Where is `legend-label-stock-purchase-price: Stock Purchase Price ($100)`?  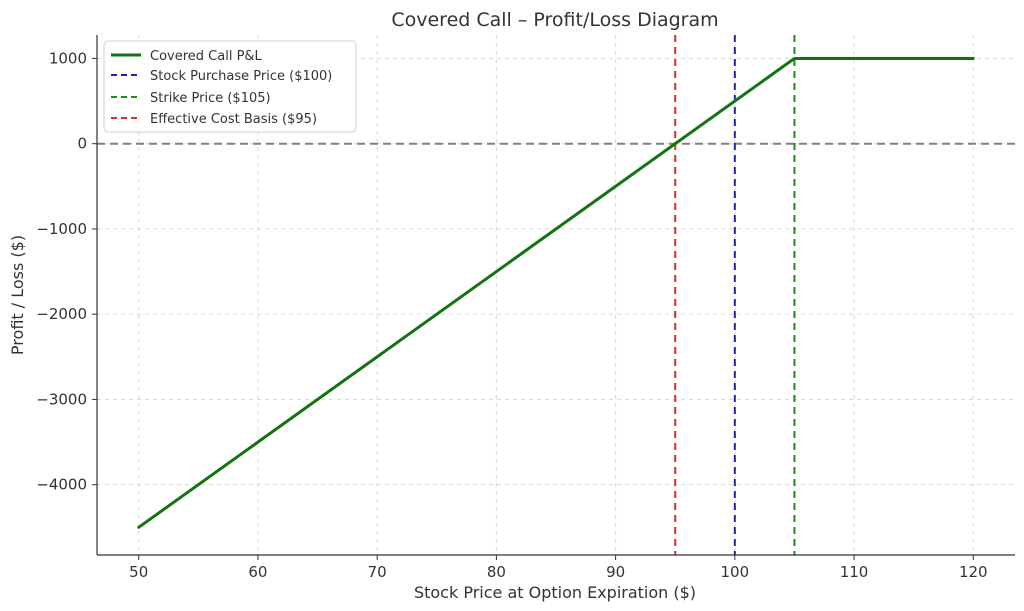
legend-label-stock-purchase-price: Stock Purchase Price ($100) is located at coordinates (241, 76).